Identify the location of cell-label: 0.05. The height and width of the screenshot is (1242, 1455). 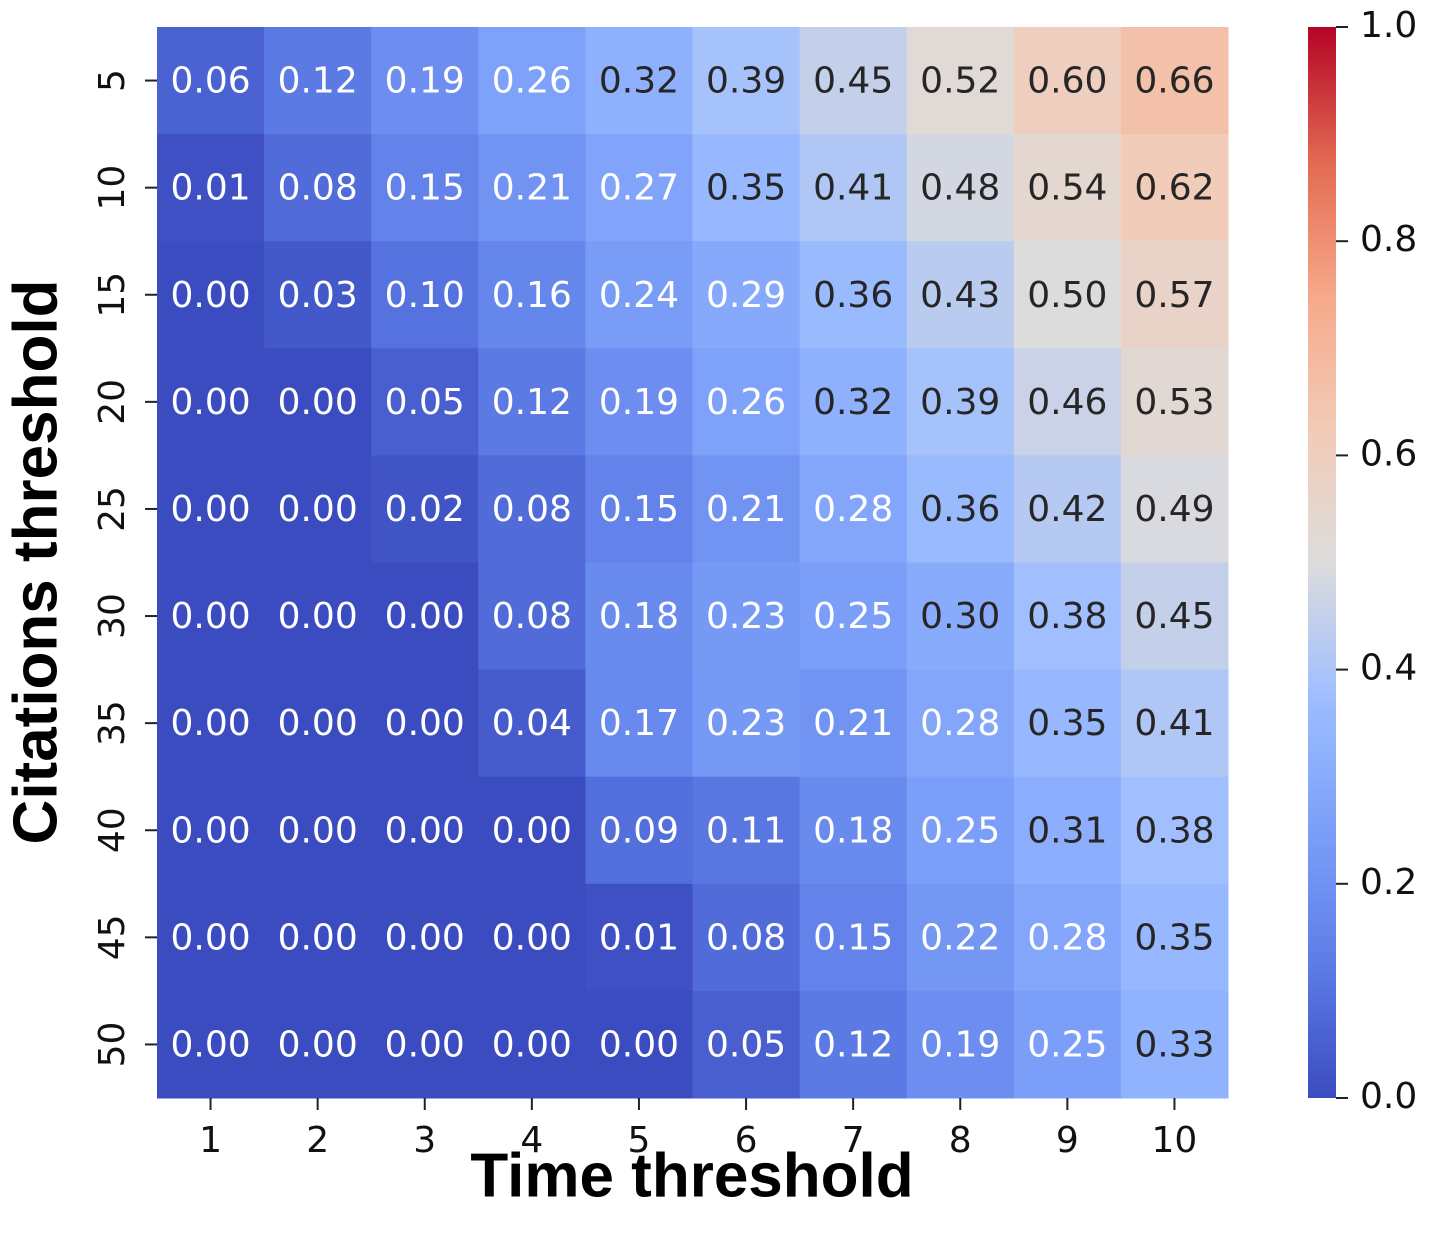
(746, 1044).